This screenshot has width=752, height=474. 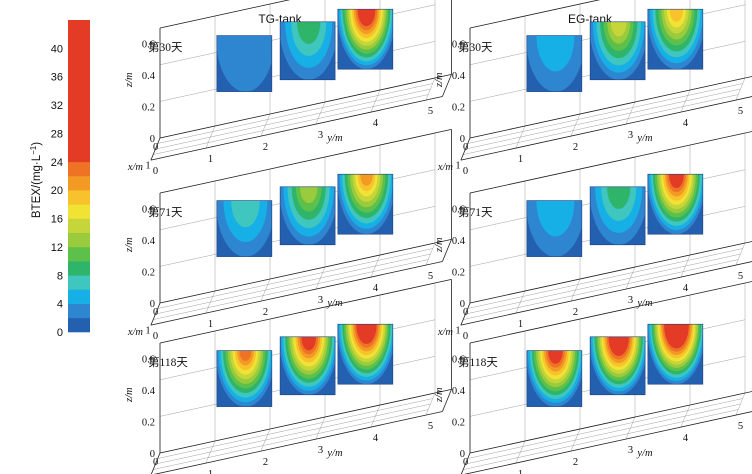 What do you see at coordinates (210, 324) in the screenshot?
I see `y-tick-label: 1` at bounding box center [210, 324].